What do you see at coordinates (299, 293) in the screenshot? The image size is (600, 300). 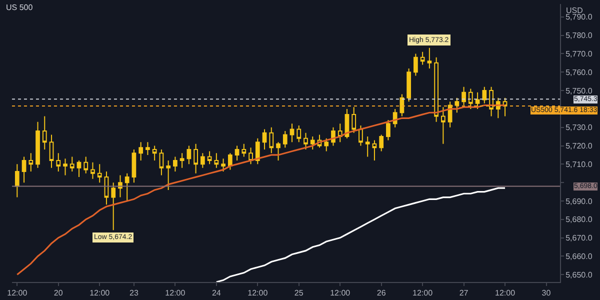 I see `x-tick-label: 25` at bounding box center [299, 293].